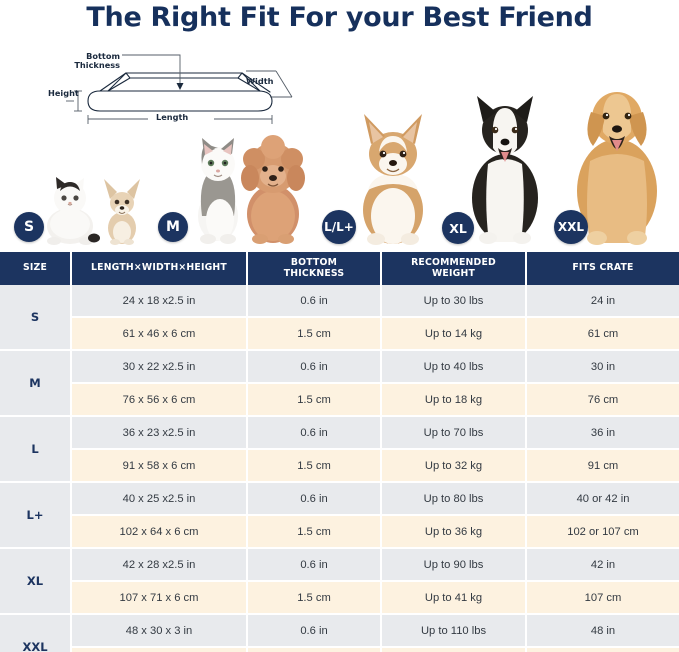  I want to click on cell-weight: Up to 36 kg, so click(454, 532).